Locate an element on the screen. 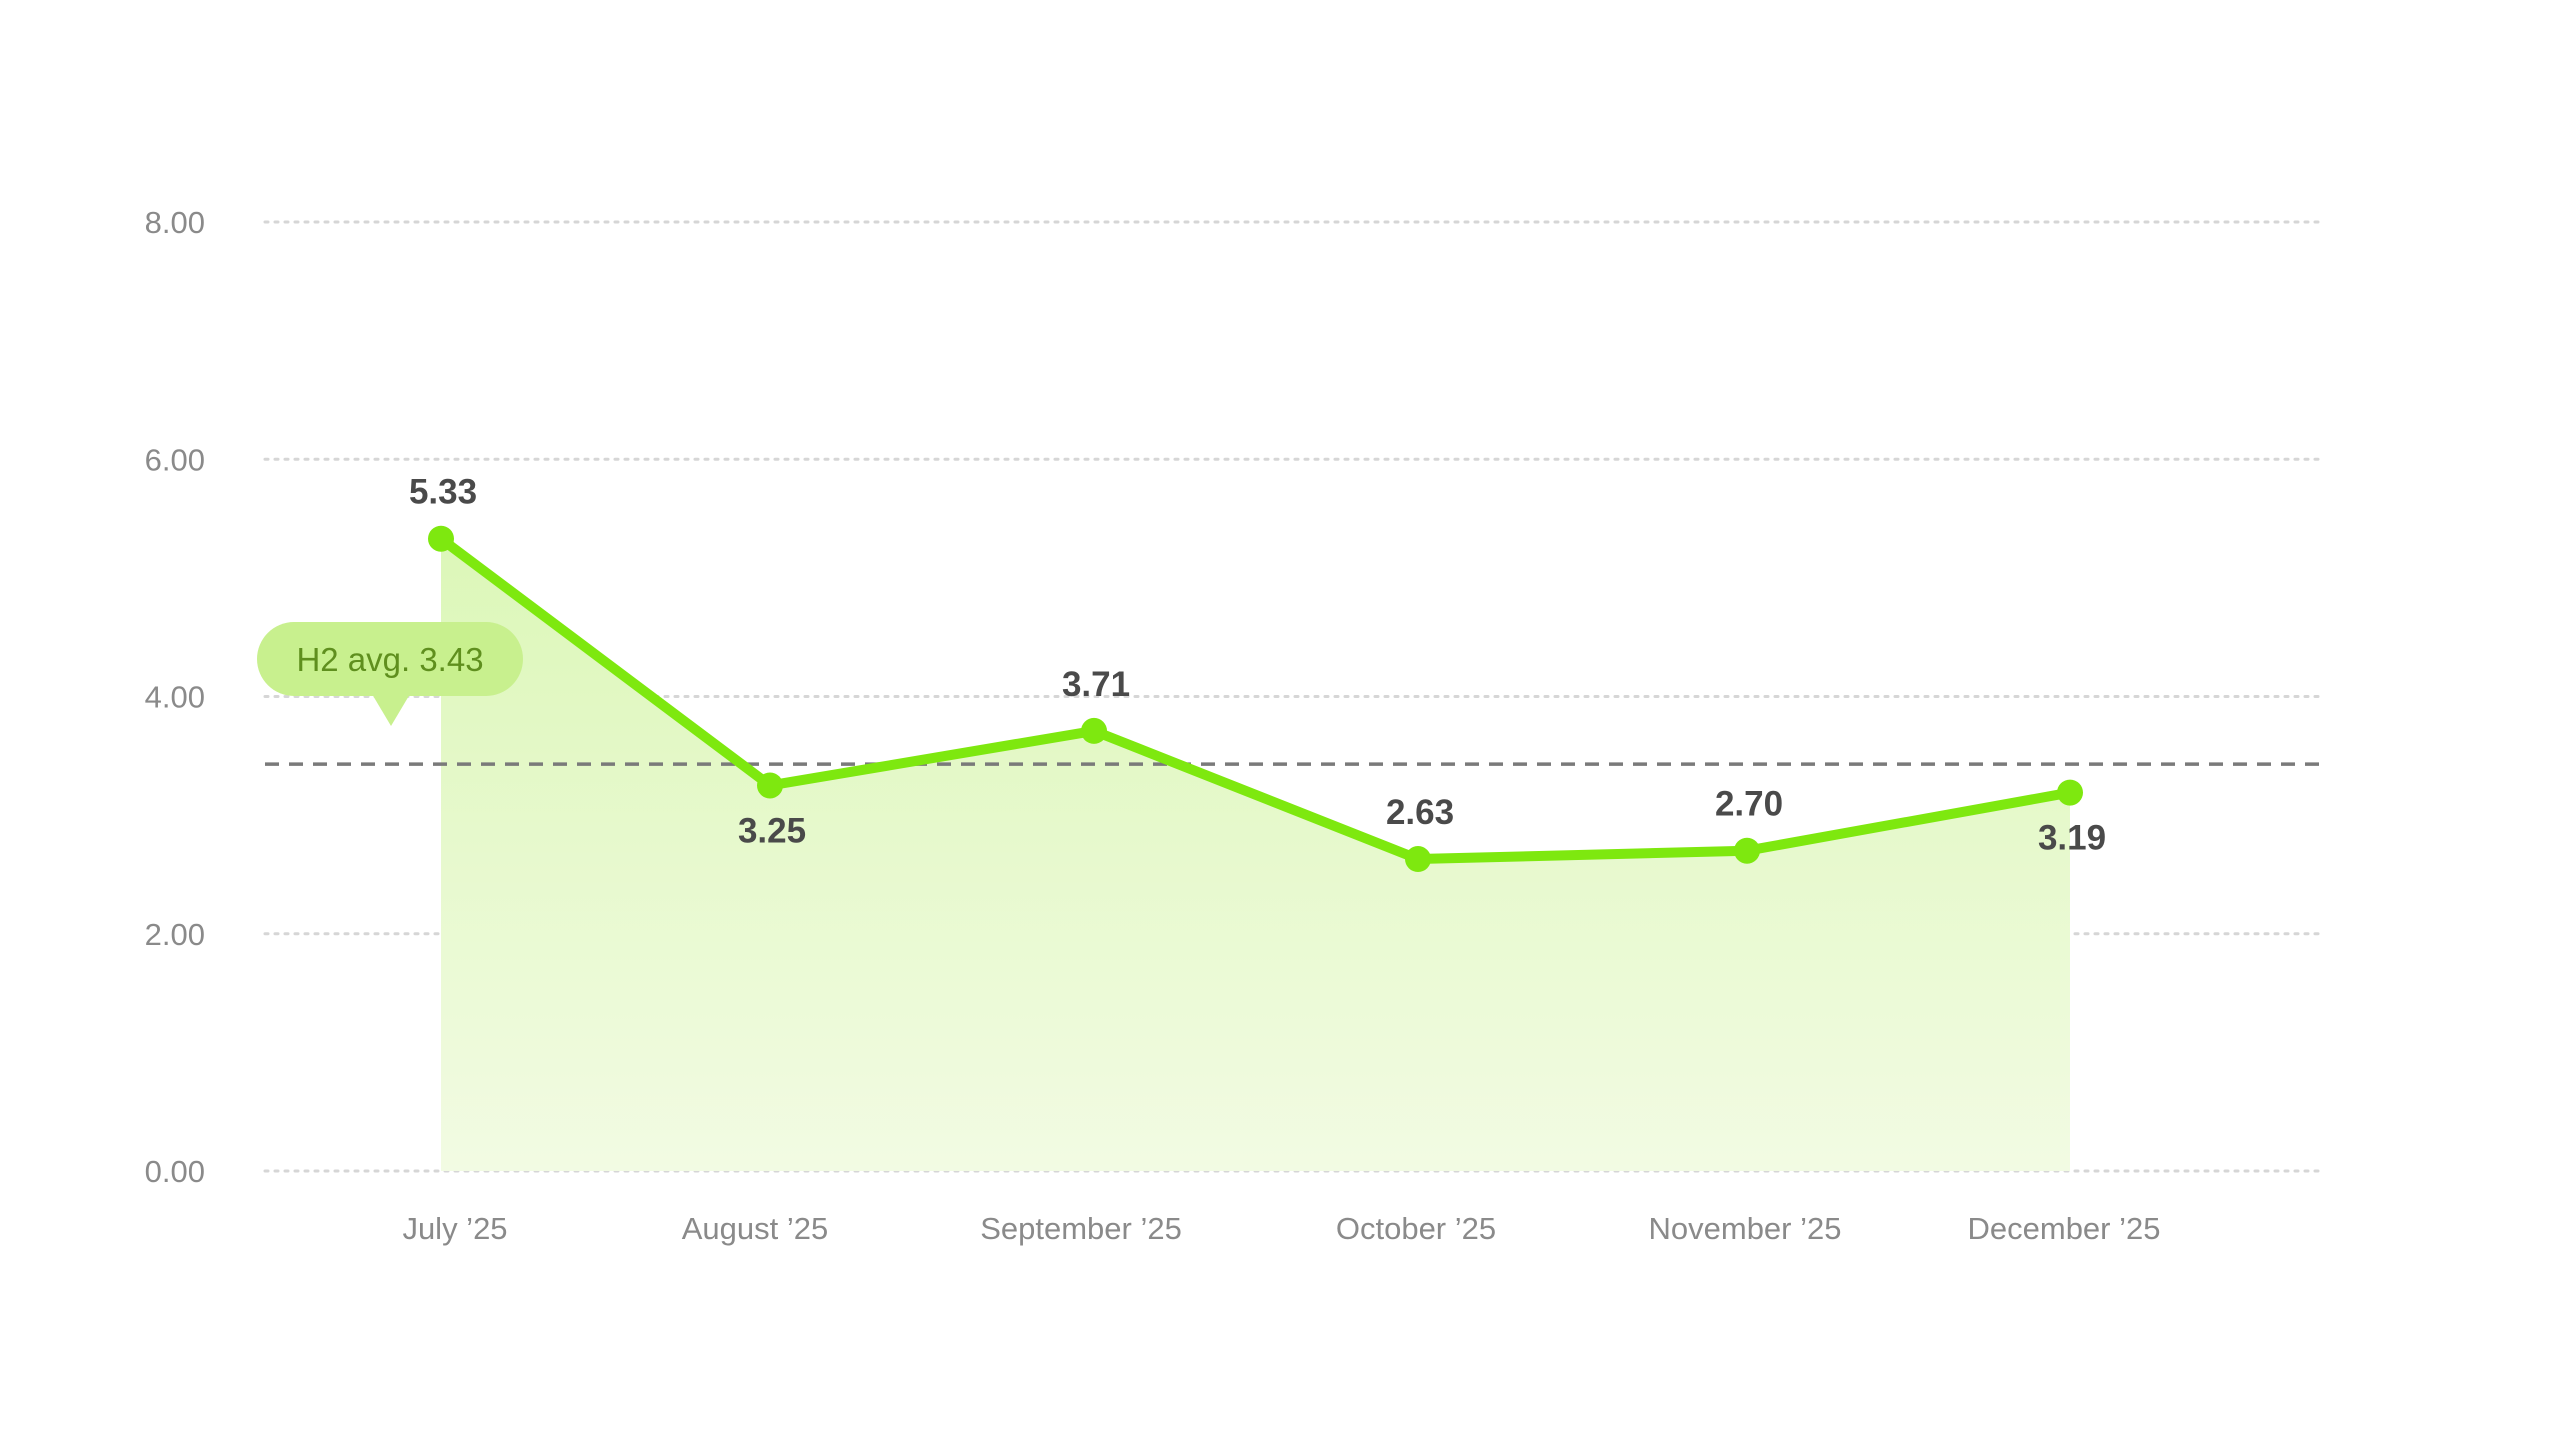 This screenshot has width=2560, height=1440. data-label: 2.70 is located at coordinates (1749, 804).